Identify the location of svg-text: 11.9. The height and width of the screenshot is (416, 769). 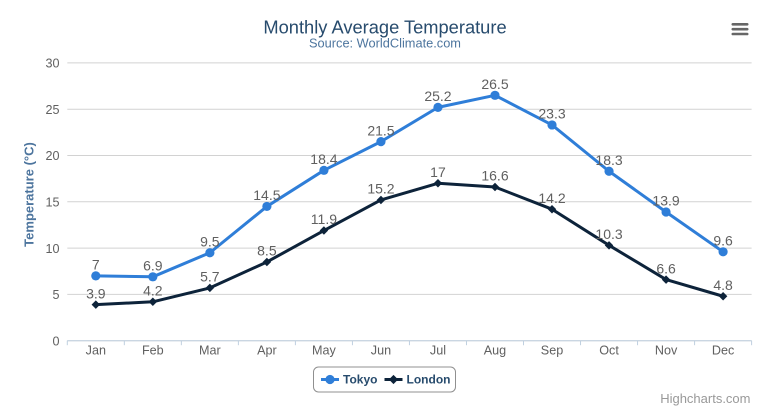
(324, 219).